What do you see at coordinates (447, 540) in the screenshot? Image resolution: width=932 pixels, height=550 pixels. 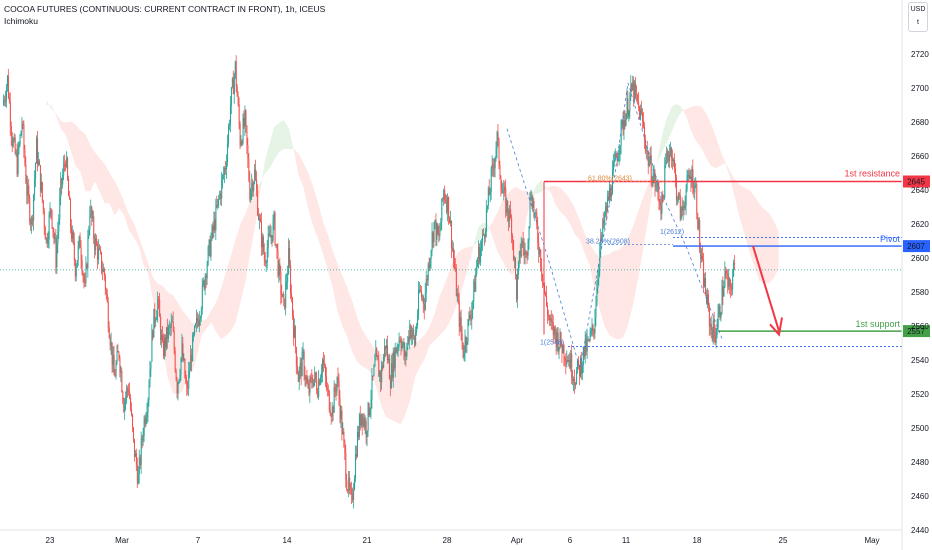 I see `x-tick-label: 28` at bounding box center [447, 540].